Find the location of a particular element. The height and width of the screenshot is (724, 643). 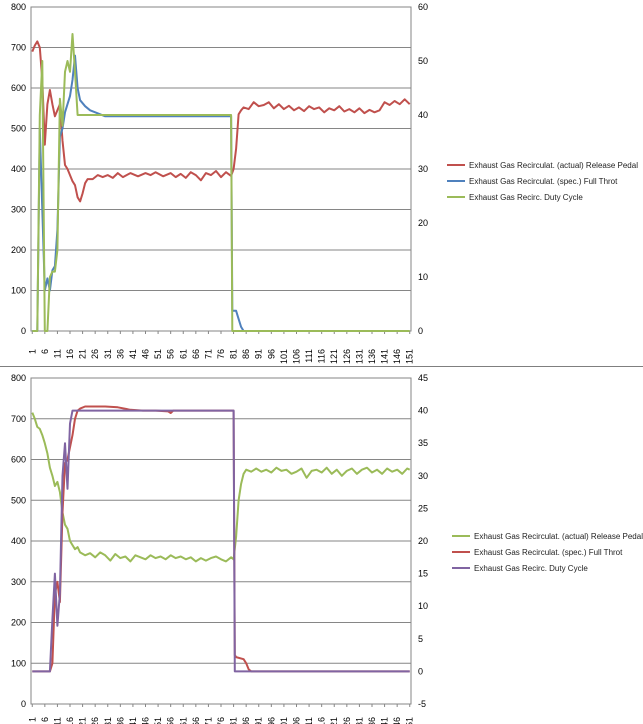

y-right-tick-label: 25 is located at coordinates (423, 508).